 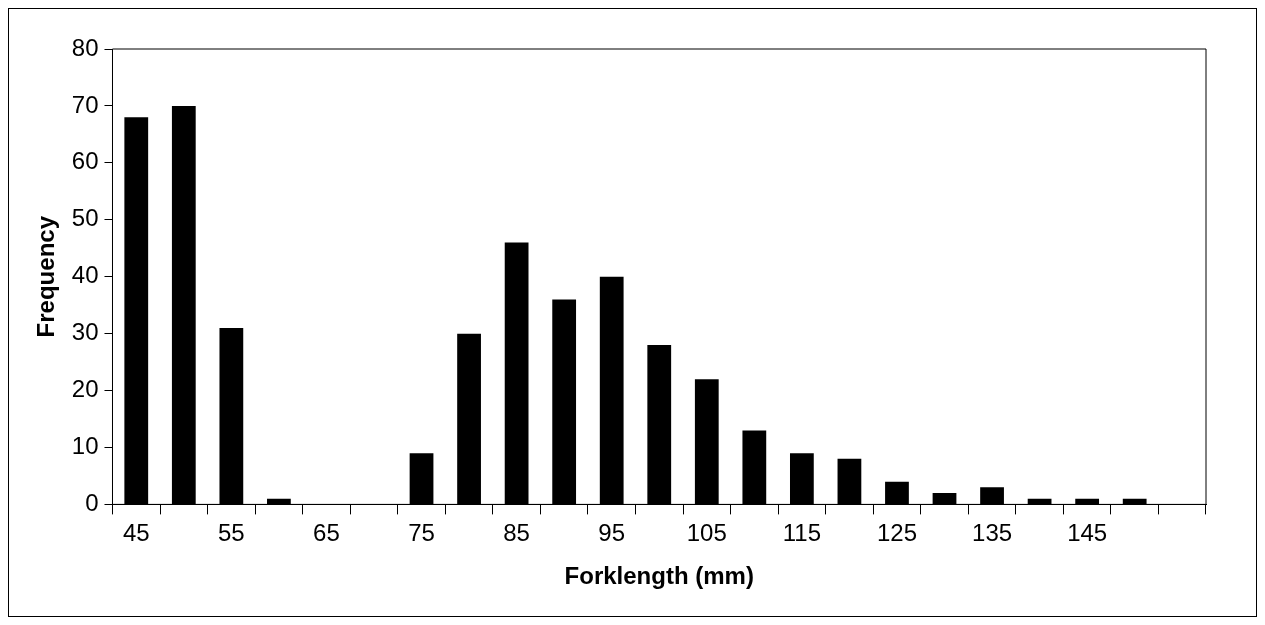 What do you see at coordinates (136, 533) in the screenshot?
I see `x-tick-label: 45` at bounding box center [136, 533].